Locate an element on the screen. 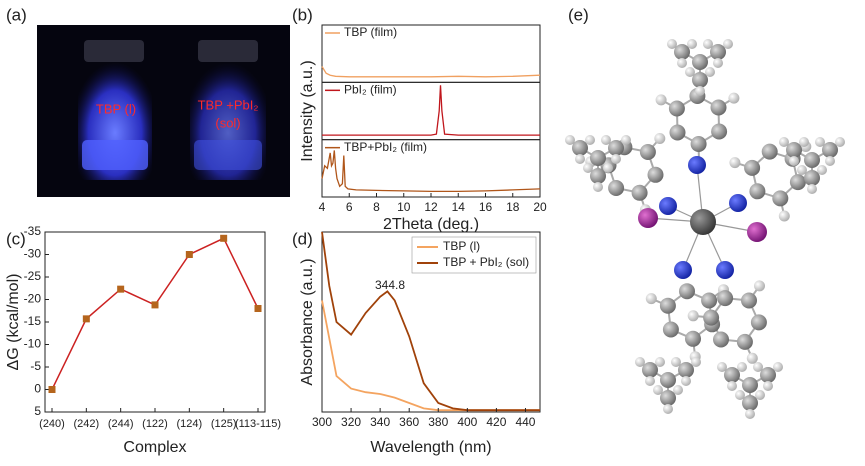 This screenshot has width=865, height=466. x-tick-label: 440 is located at coordinates (525, 422).